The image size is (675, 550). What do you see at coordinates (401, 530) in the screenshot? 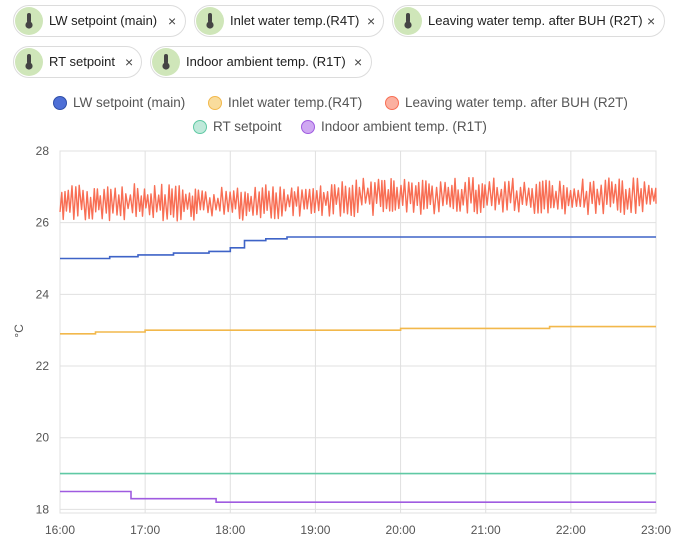
I see `x-tick-label: 20:00` at bounding box center [401, 530].